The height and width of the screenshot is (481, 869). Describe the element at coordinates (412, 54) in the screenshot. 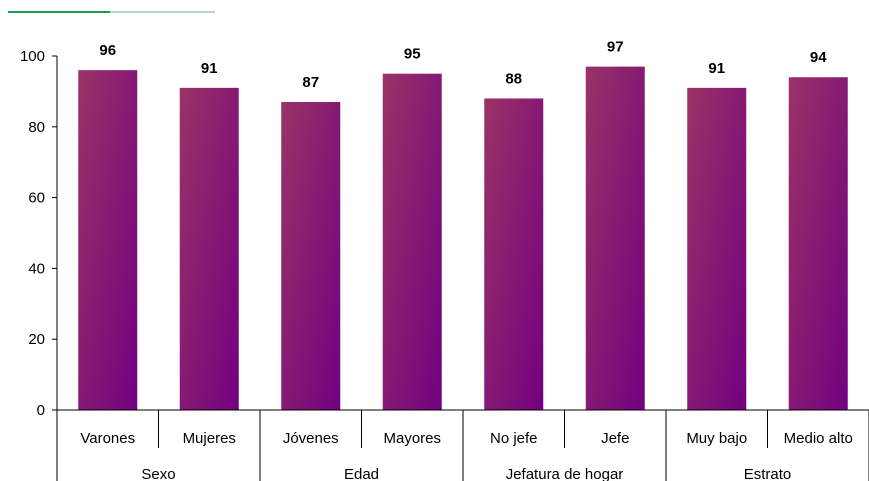

I see `data-label: 95` at that location.